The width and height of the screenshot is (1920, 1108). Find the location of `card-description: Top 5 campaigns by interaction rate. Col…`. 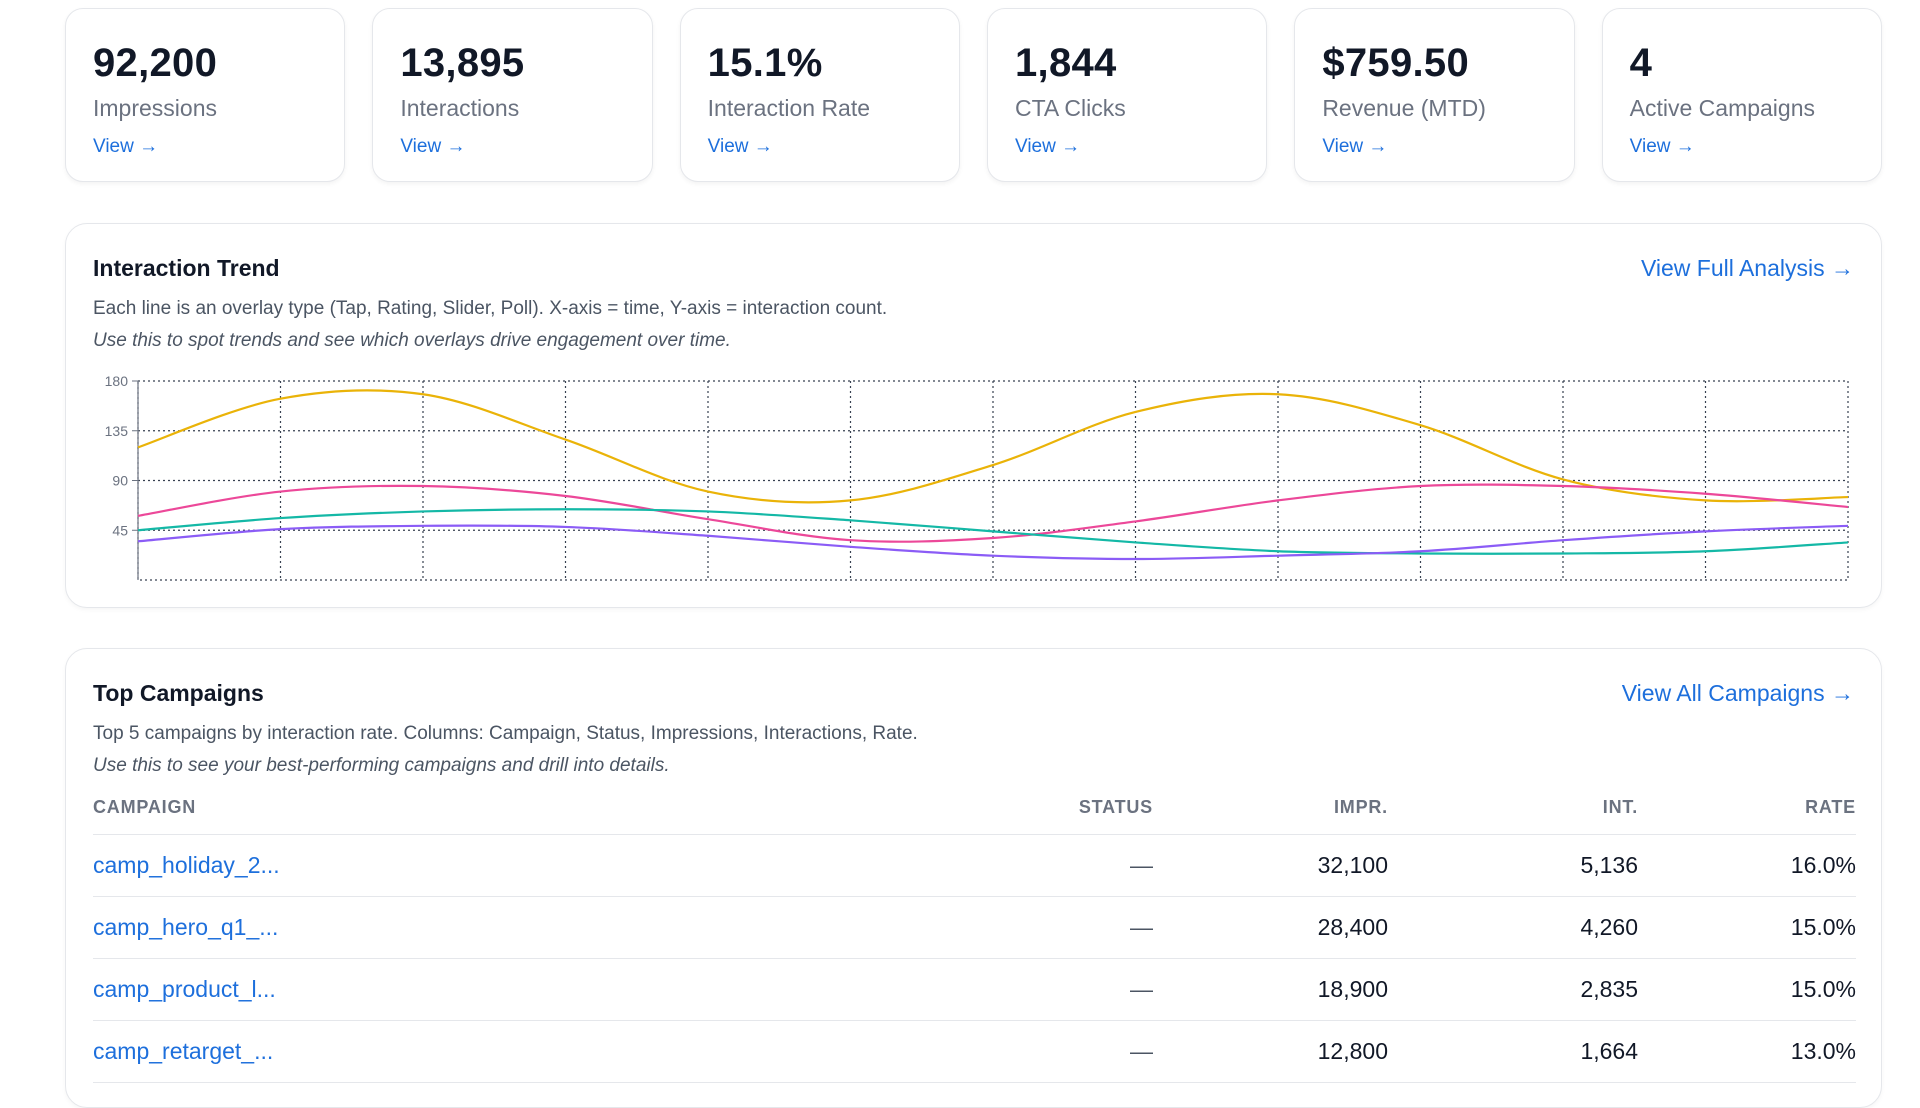

card-description: Top 5 campaigns by interaction rate. Col… is located at coordinates (505, 733).